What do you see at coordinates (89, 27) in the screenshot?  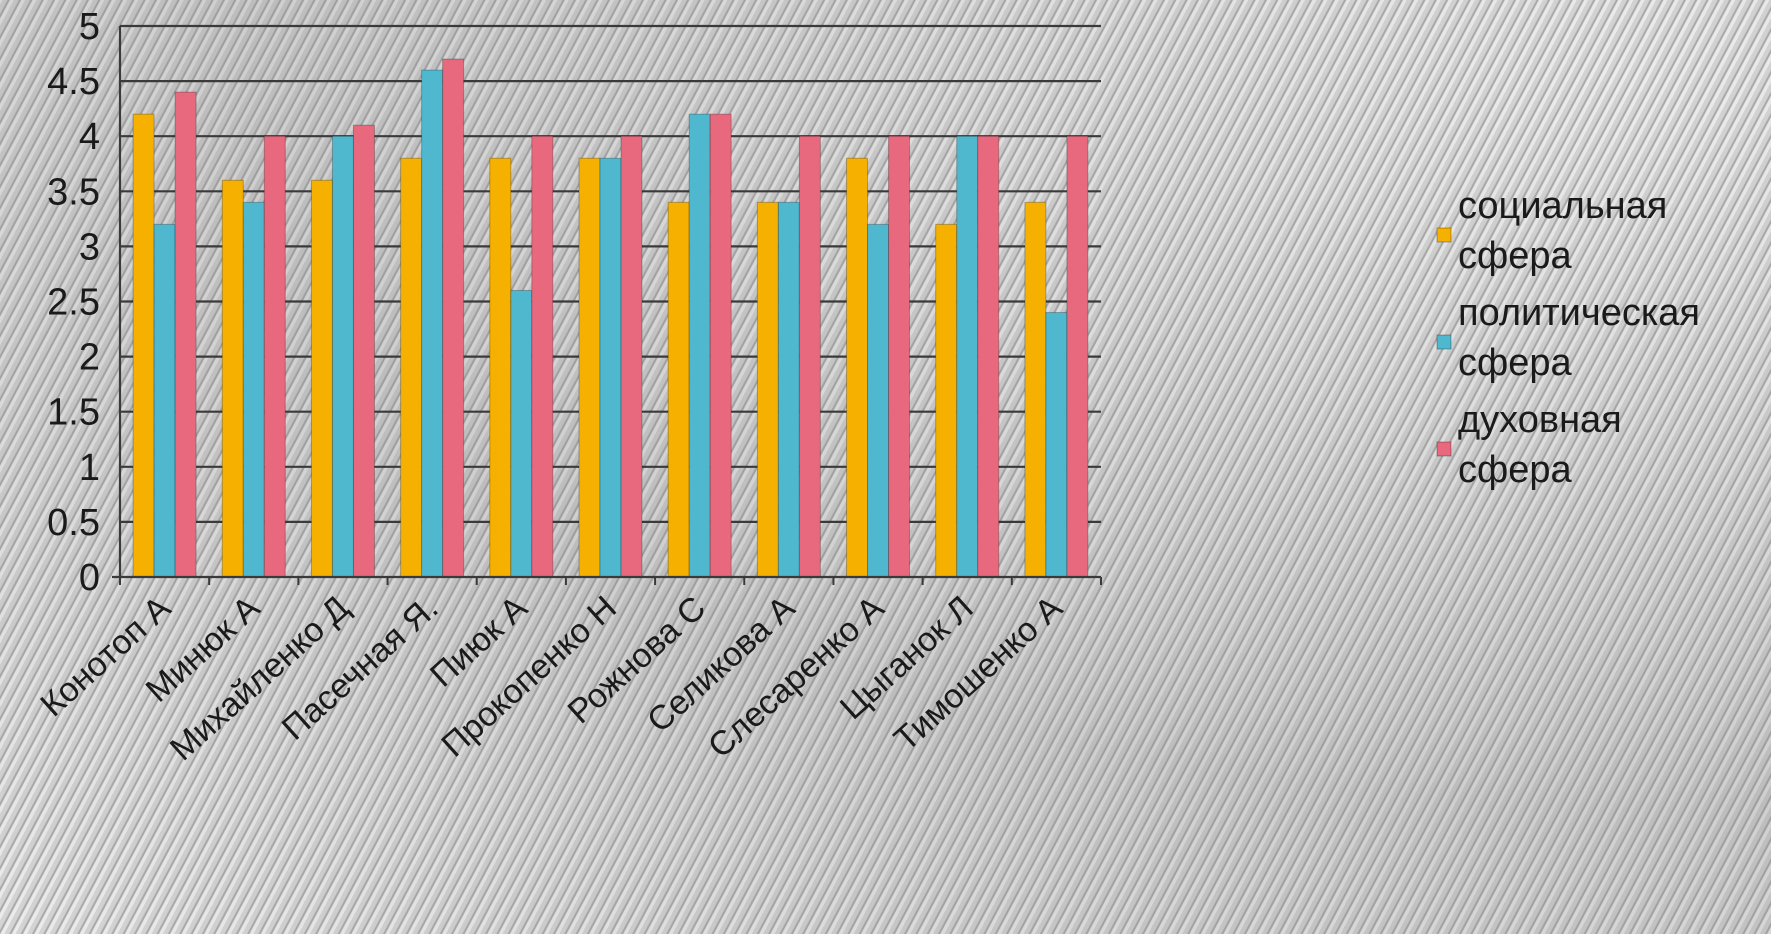 I see `y-tick-label: 5` at bounding box center [89, 27].